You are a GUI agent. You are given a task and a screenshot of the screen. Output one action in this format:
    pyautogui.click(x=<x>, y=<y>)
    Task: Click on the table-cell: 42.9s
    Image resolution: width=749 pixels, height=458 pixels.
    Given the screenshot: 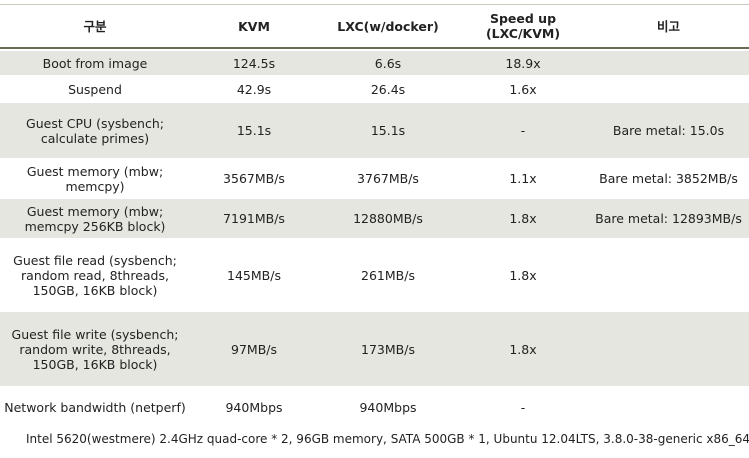 What is the action you would take?
    pyautogui.click(x=254, y=89)
    